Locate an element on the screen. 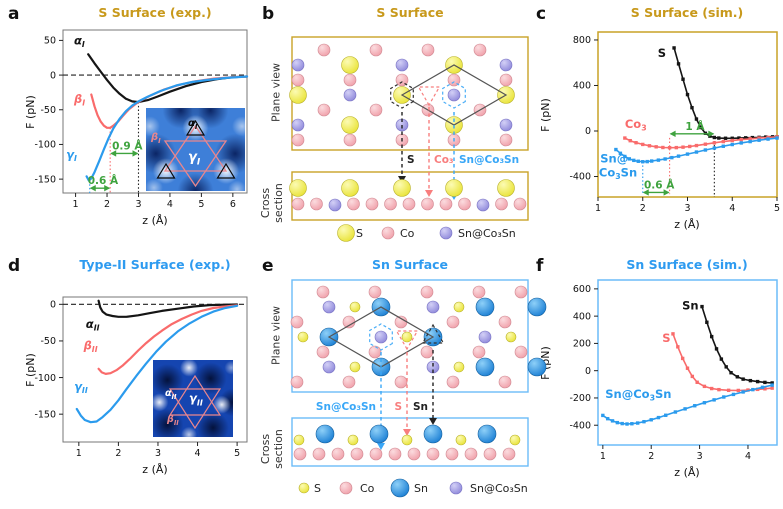 This screenshot has width=783, height=509. series-label-Co3: Co3​ is located at coordinates (636, 125).